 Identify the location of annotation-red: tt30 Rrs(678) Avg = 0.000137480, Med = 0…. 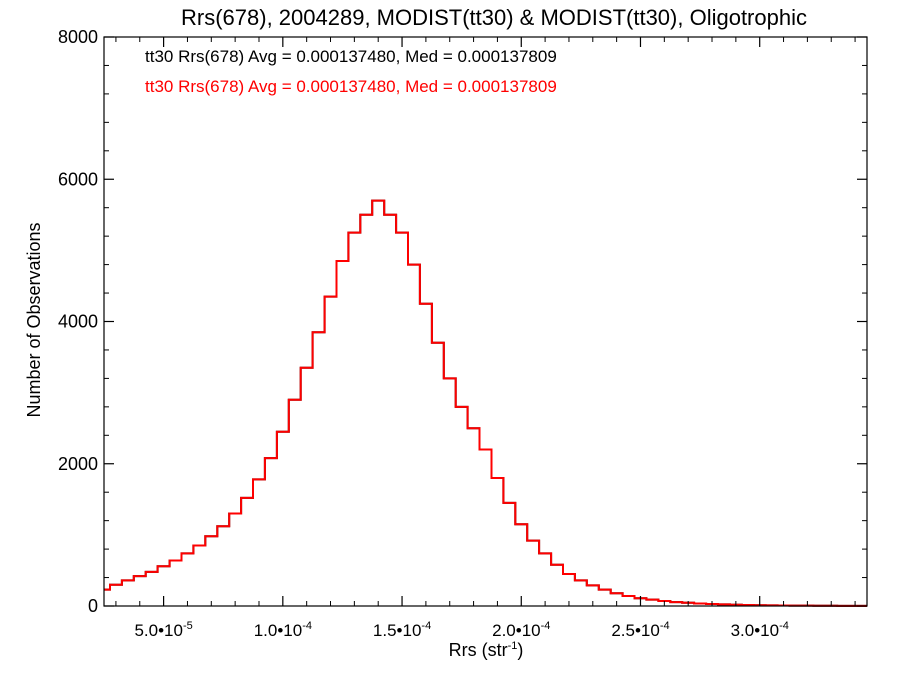
(351, 86).